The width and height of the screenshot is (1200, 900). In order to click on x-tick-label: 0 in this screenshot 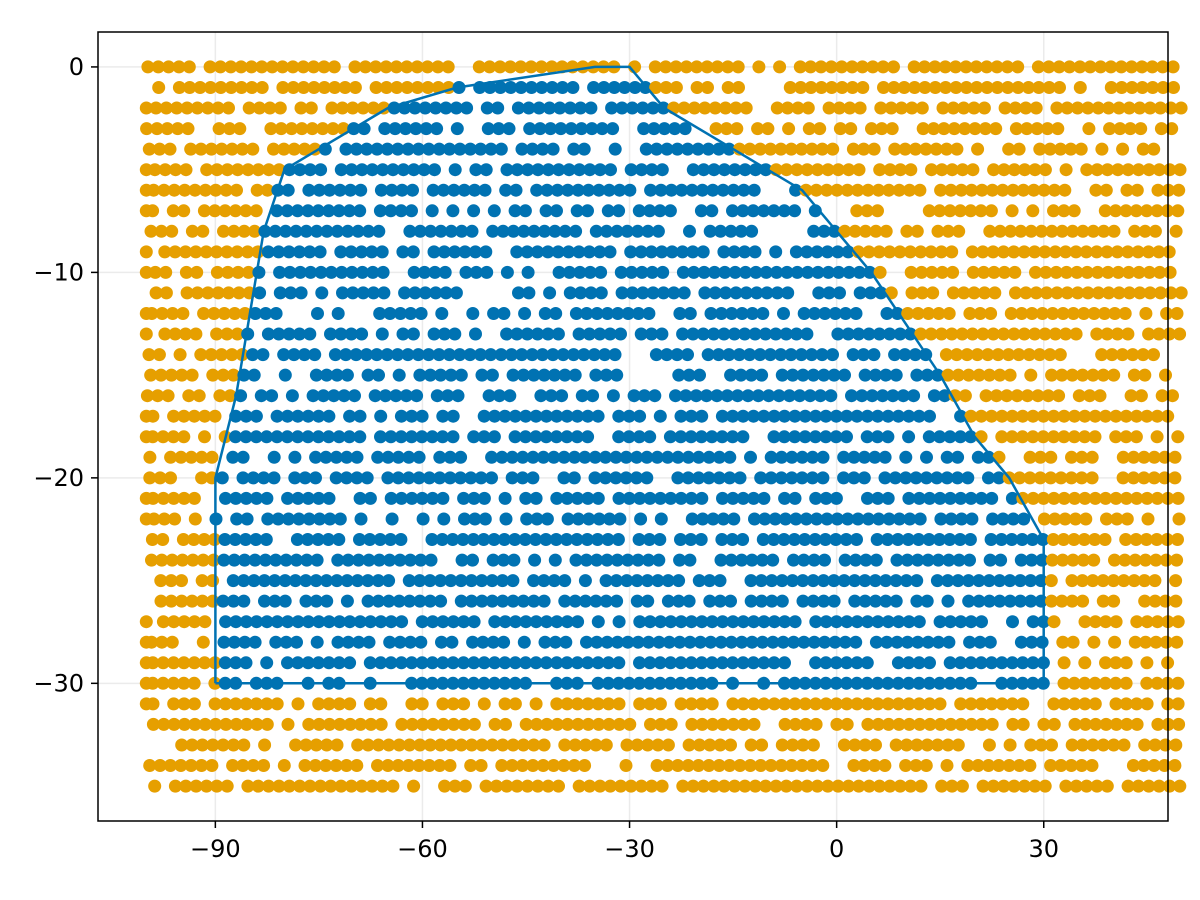, I will do `click(836, 849)`.